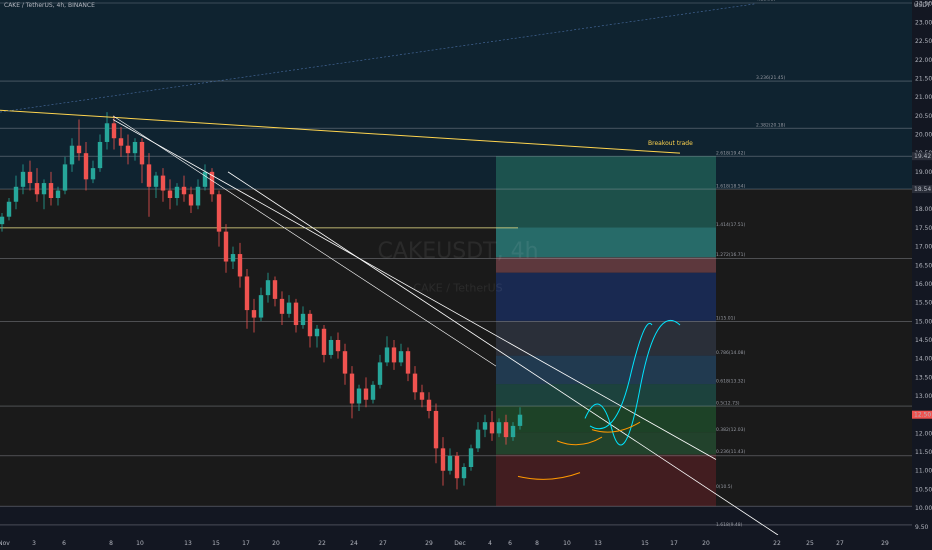  What do you see at coordinates (731, 382) in the screenshot?
I see `fib-level-label-9: 0.618(13.32)` at bounding box center [731, 382].